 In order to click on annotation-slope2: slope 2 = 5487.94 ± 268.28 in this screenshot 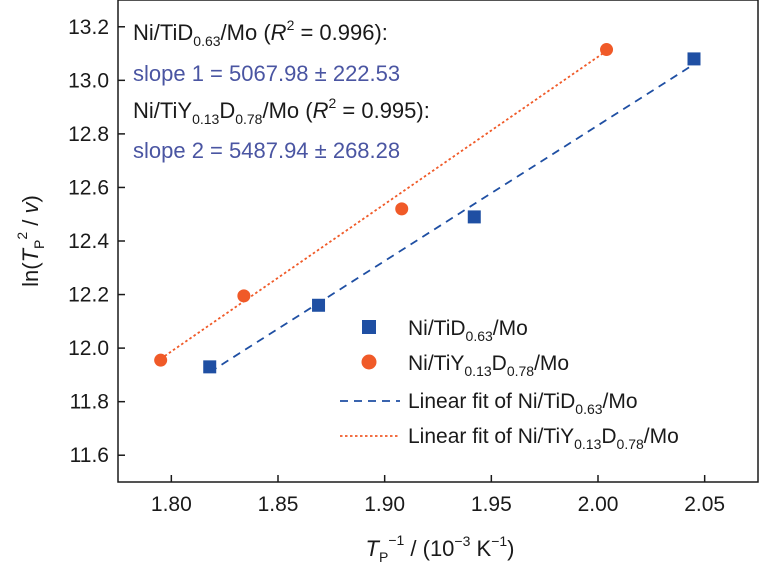, I will do `click(266, 150)`.